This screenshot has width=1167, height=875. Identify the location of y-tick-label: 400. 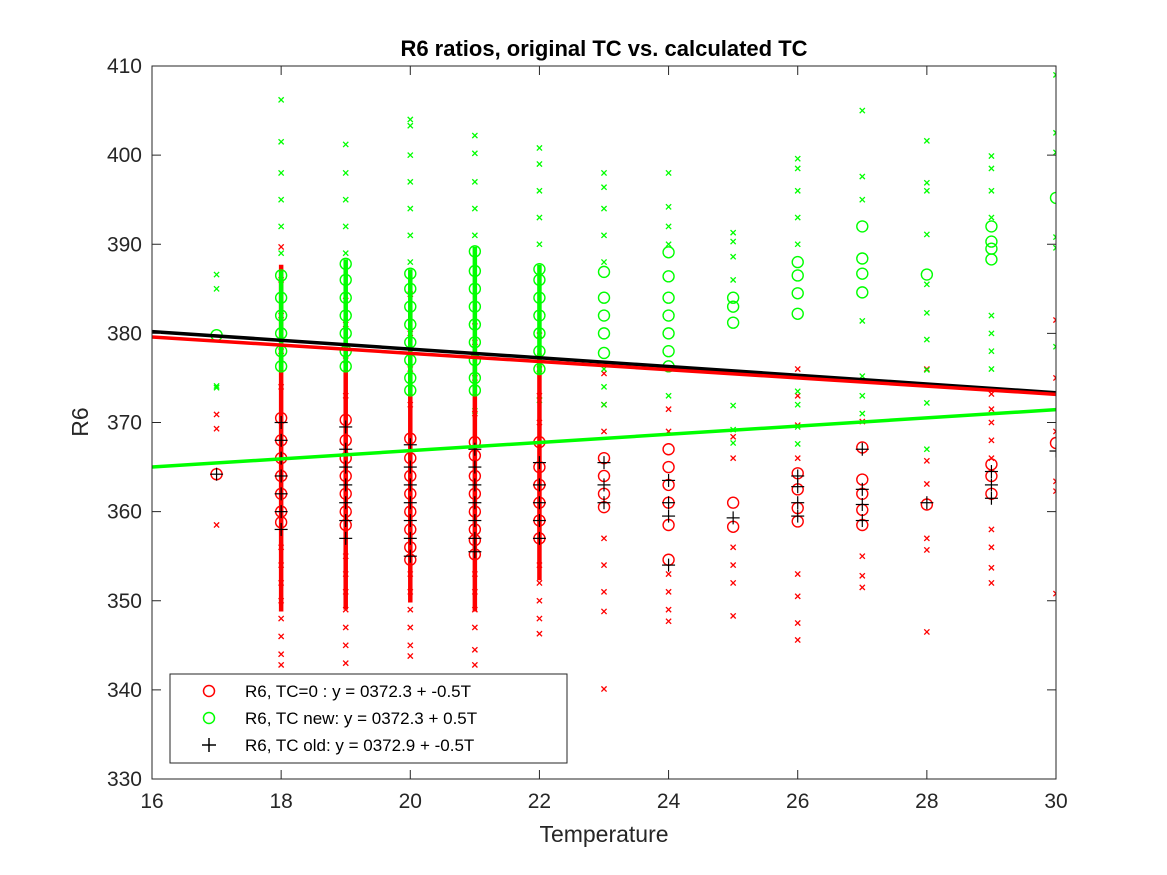
(124, 155).